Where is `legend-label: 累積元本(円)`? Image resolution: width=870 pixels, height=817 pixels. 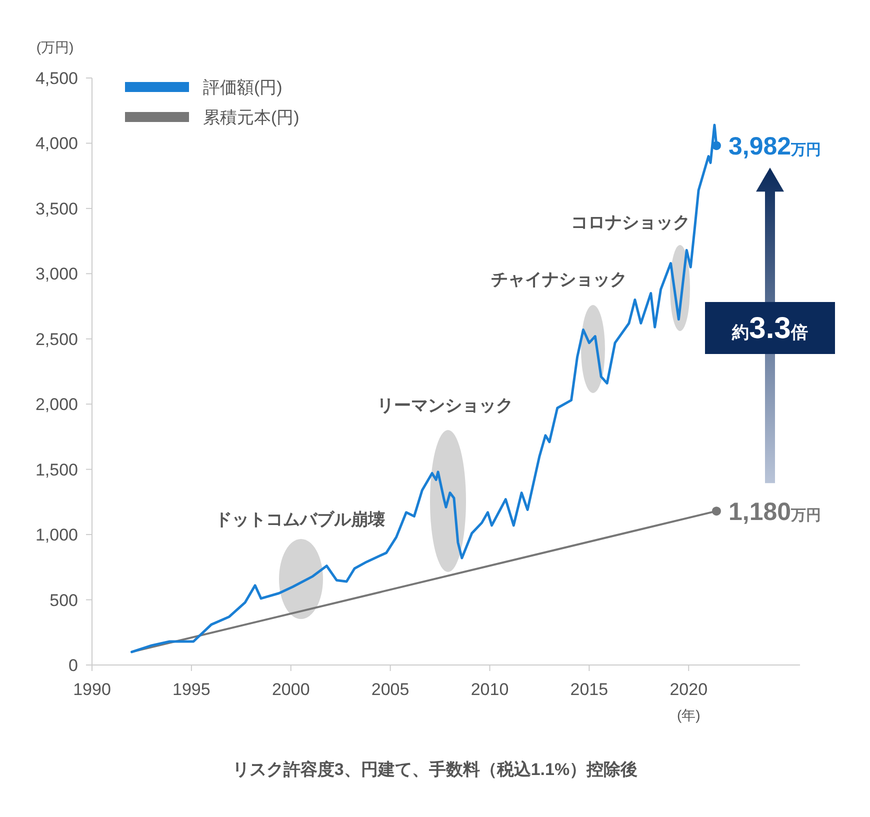 legend-label: 累積元本(円) is located at coordinates (251, 117).